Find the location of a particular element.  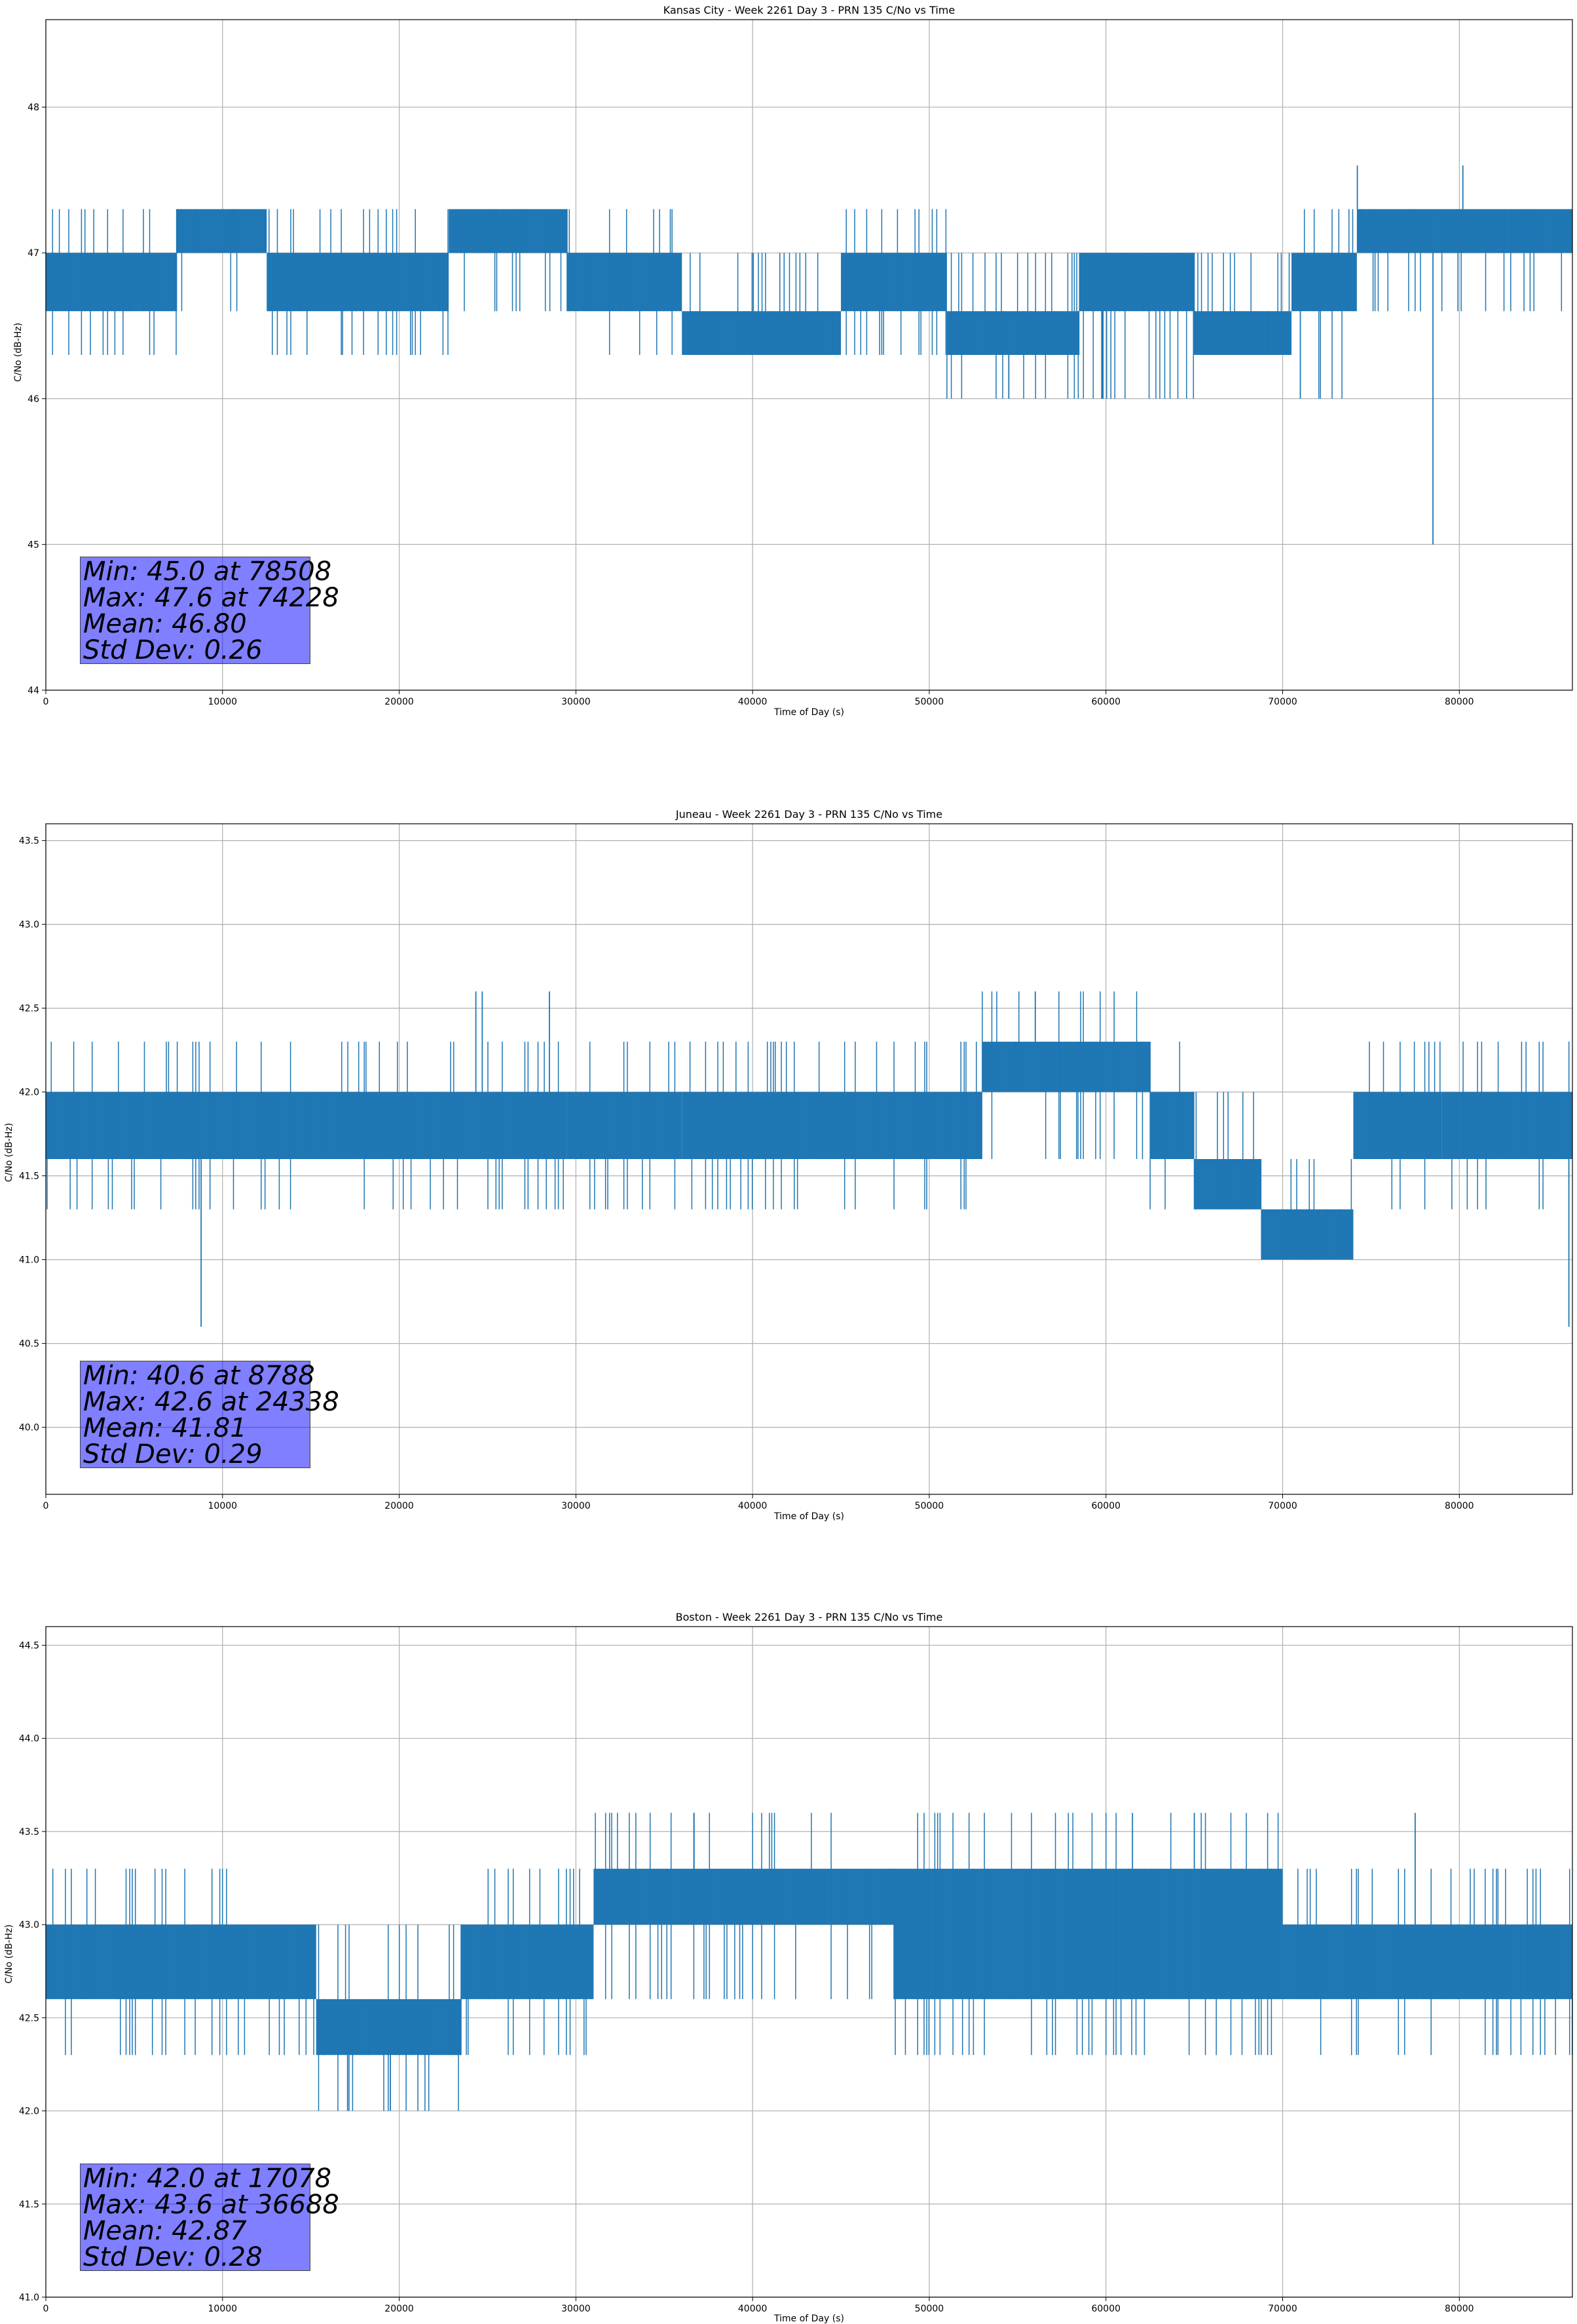

y-tick-label: 47 is located at coordinates (33, 253).